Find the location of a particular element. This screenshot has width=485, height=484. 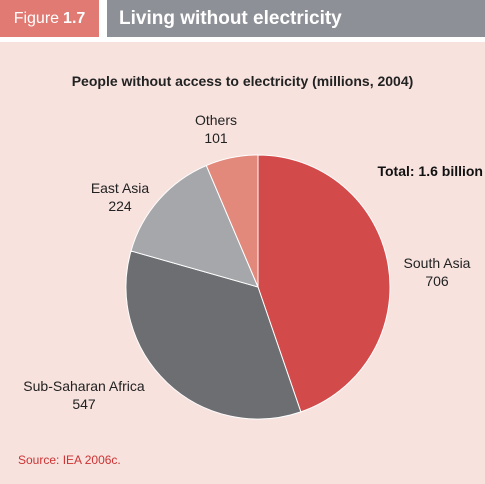

slice-label-others: Others 101 is located at coordinates (216, 129).